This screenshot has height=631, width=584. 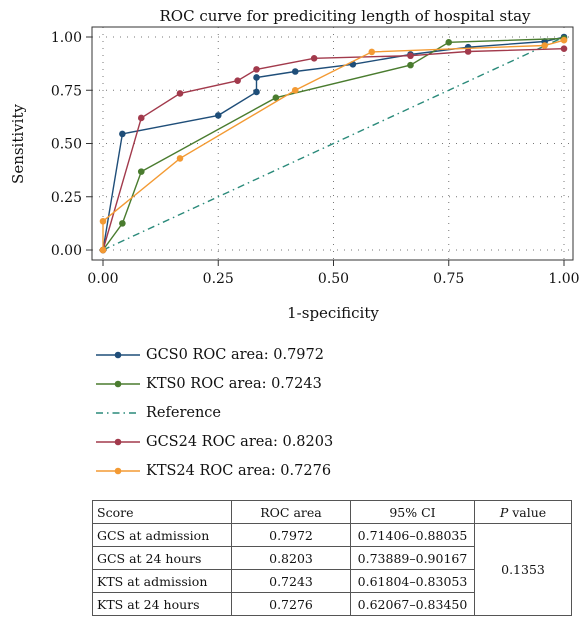 I want to click on cell-ci: 0.61804–0.83053, so click(x=412, y=581).